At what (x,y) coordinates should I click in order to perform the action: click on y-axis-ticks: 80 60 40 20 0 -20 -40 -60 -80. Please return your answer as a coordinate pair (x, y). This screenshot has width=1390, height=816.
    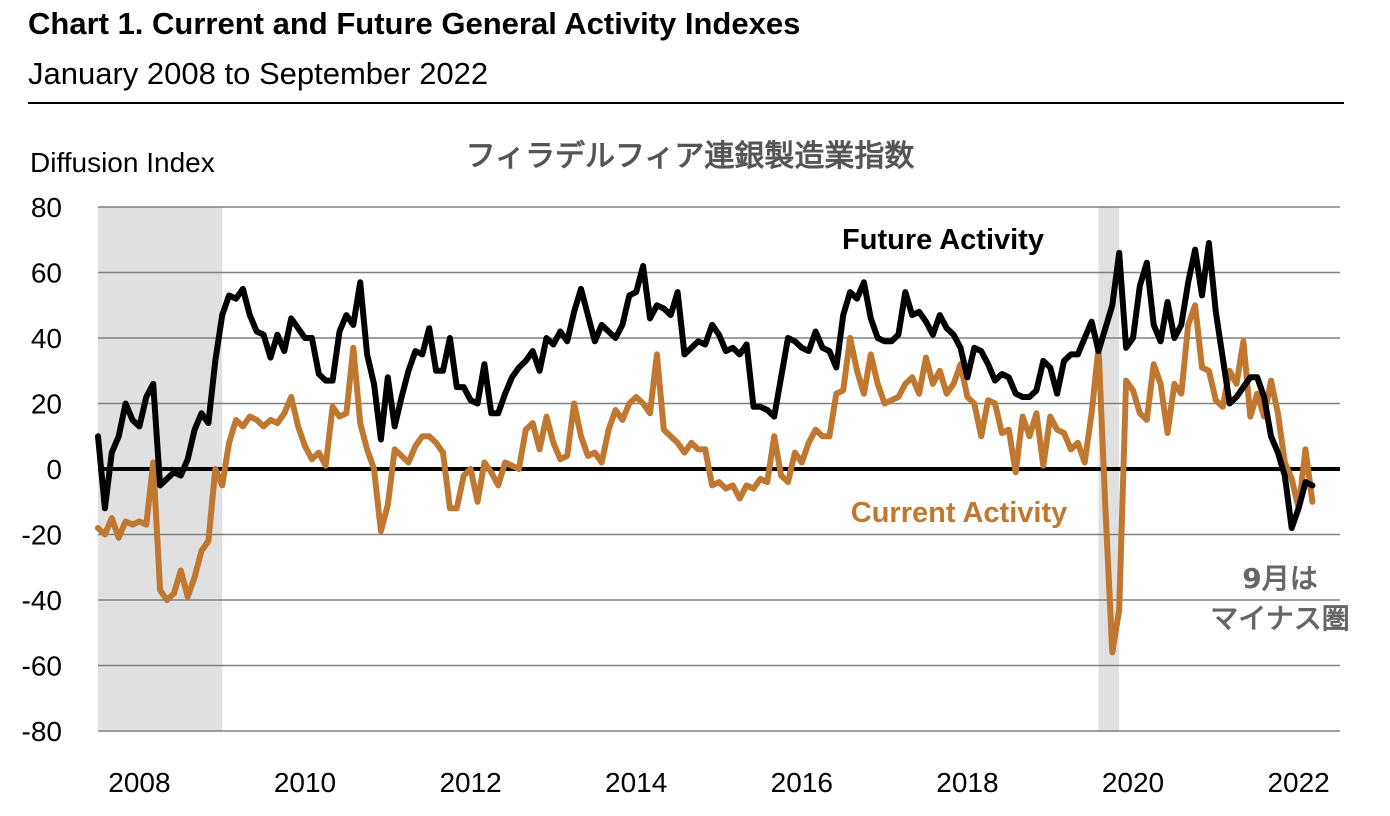
    Looking at the image, I should click on (42, 469).